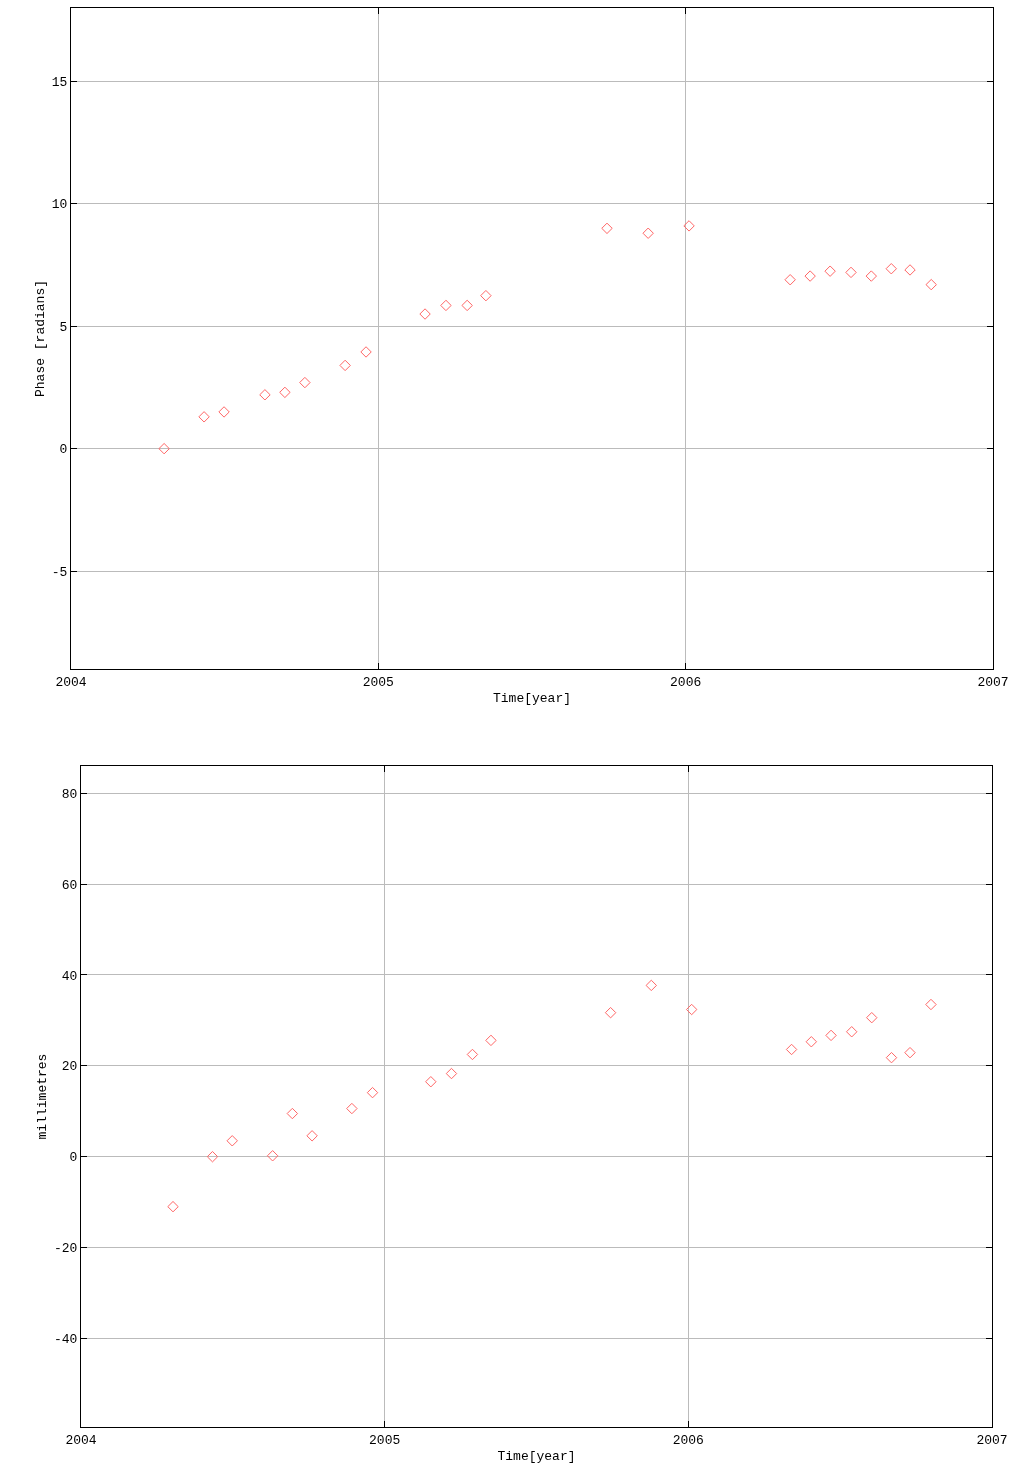  I want to click on y-tick-label: -40, so click(65, 1339).